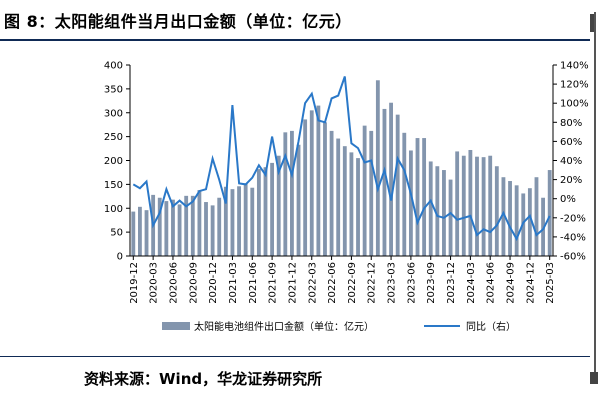  What do you see at coordinates (173, 283) in the screenshot?
I see `x-tick-label: 2020-06` at bounding box center [173, 283].